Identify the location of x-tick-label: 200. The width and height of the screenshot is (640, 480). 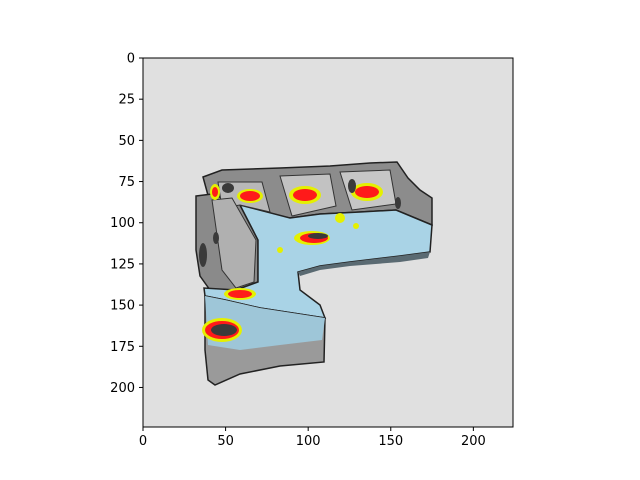
(473, 441).